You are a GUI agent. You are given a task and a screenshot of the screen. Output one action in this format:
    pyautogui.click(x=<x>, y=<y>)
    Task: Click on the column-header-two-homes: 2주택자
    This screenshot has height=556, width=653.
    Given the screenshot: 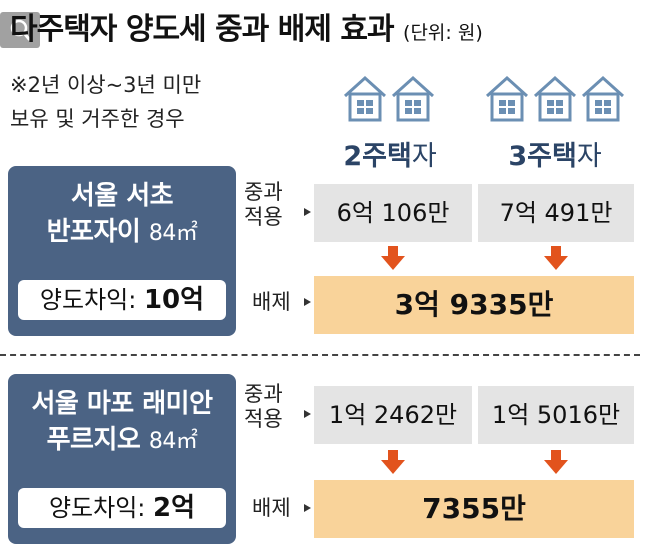 What is the action you would take?
    pyautogui.click(x=390, y=153)
    